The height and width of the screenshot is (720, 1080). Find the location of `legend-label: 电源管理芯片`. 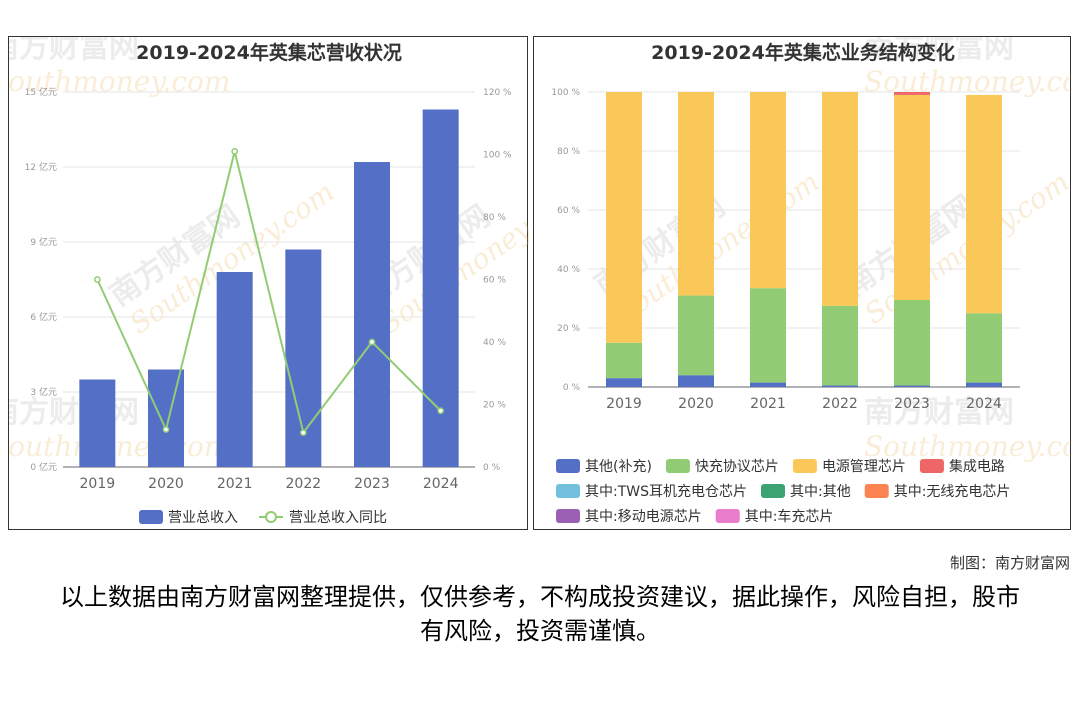

legend-label: 电源管理芯片 is located at coordinates (864, 467).